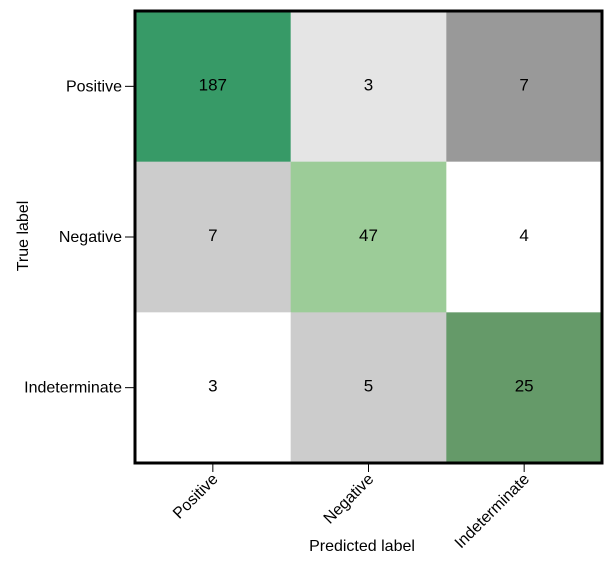 Image resolution: width=610 pixels, height=561 pixels. I want to click on heatmap-cell-negative-negative, so click(368, 237).